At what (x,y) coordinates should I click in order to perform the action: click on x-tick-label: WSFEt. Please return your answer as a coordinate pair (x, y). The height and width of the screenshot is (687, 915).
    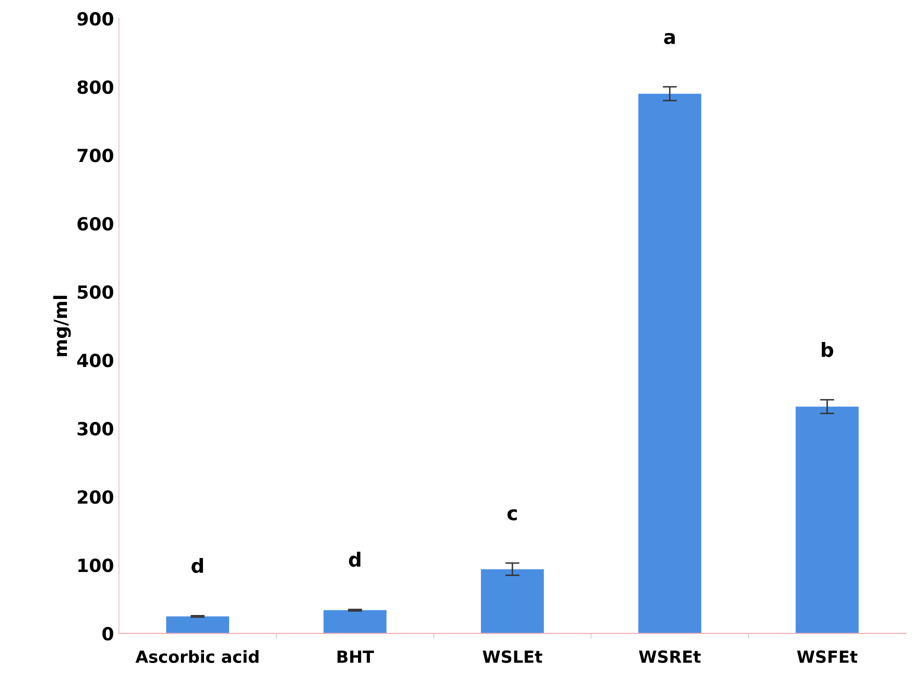
    Looking at the image, I should click on (827, 656).